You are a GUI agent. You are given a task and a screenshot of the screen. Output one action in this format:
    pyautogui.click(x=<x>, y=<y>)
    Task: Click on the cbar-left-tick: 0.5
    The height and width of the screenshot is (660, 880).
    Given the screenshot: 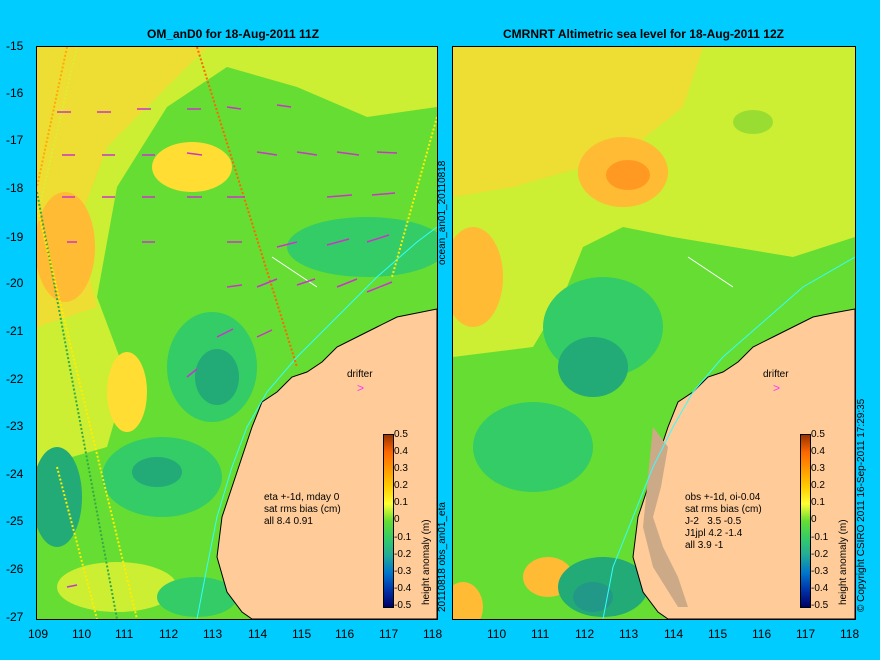 What is the action you would take?
    pyautogui.click(x=401, y=434)
    